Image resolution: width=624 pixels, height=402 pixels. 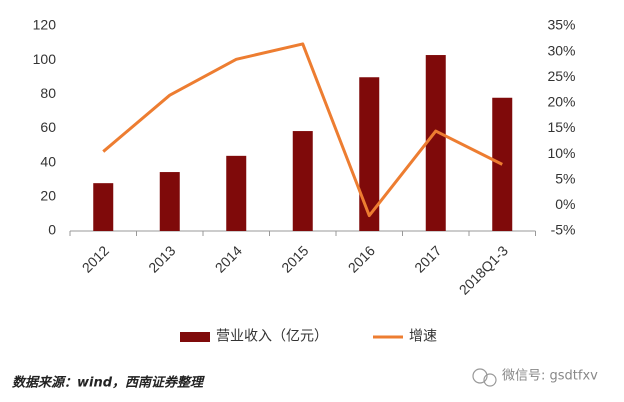 I want to click on y-tick-label: 100, so click(x=45, y=59).